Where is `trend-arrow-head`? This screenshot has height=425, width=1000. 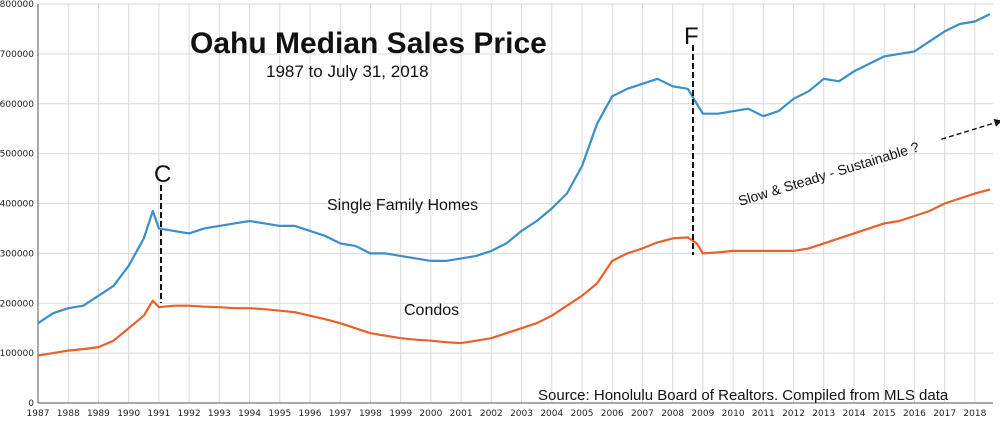
trend-arrow-head is located at coordinates (996, 123).